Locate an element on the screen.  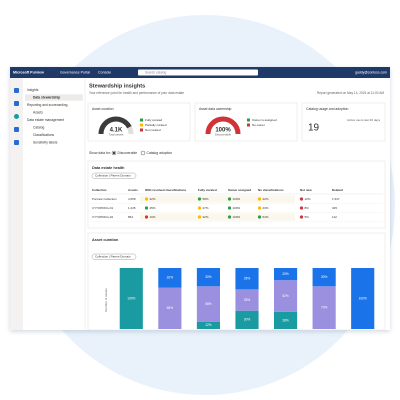
column-header: Deleted is located at coordinates (337, 190).